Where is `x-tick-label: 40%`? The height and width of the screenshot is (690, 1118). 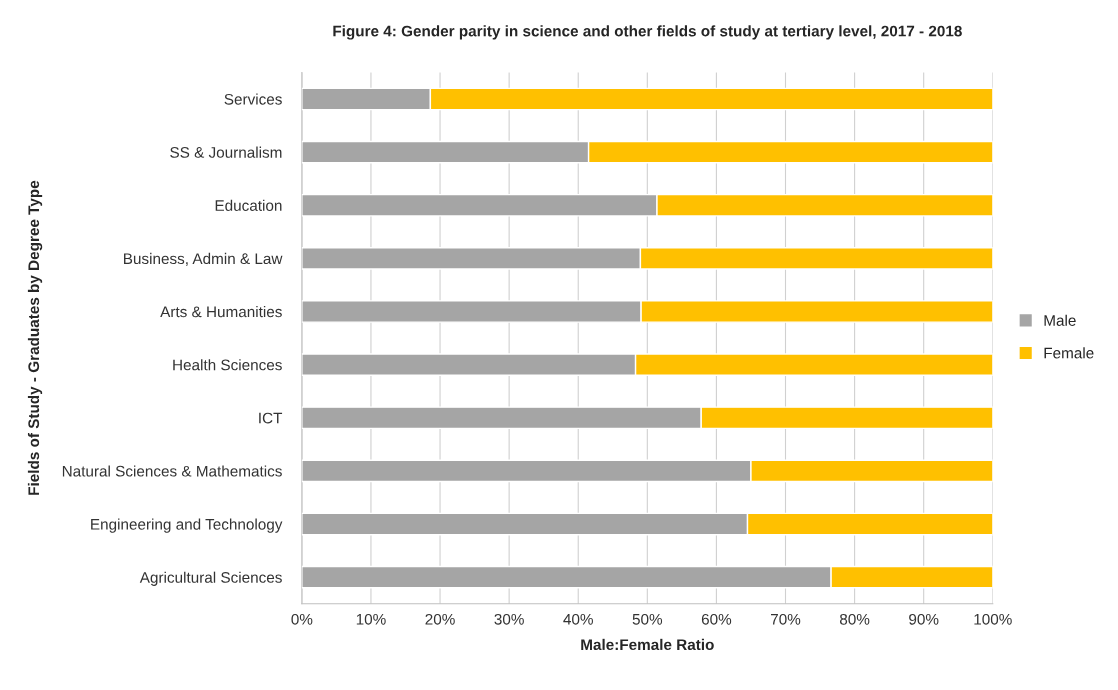 x-tick-label: 40% is located at coordinates (578, 619).